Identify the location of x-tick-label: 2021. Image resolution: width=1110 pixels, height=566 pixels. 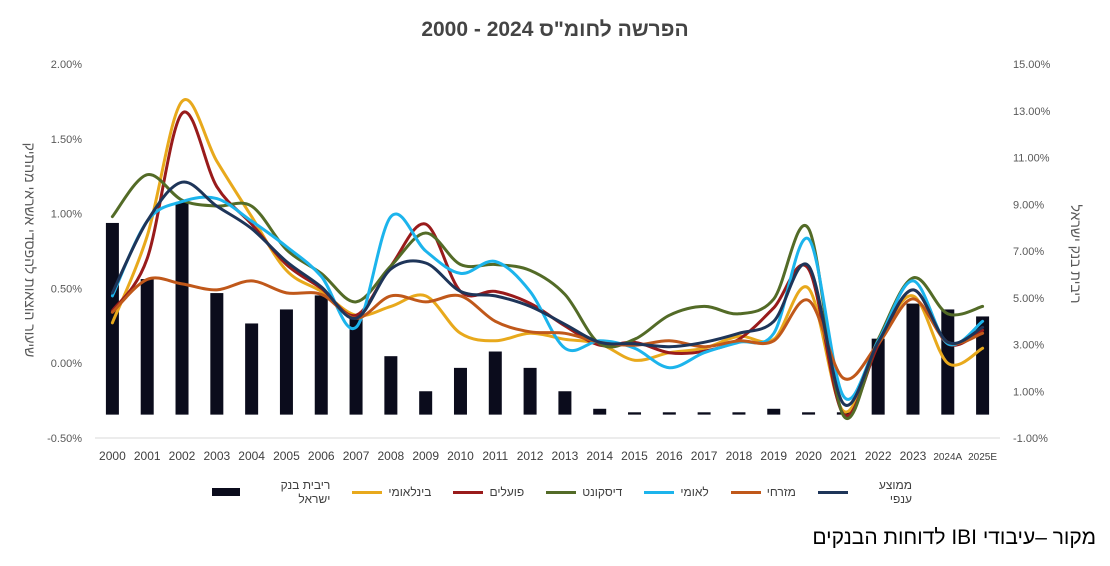
(843, 456).